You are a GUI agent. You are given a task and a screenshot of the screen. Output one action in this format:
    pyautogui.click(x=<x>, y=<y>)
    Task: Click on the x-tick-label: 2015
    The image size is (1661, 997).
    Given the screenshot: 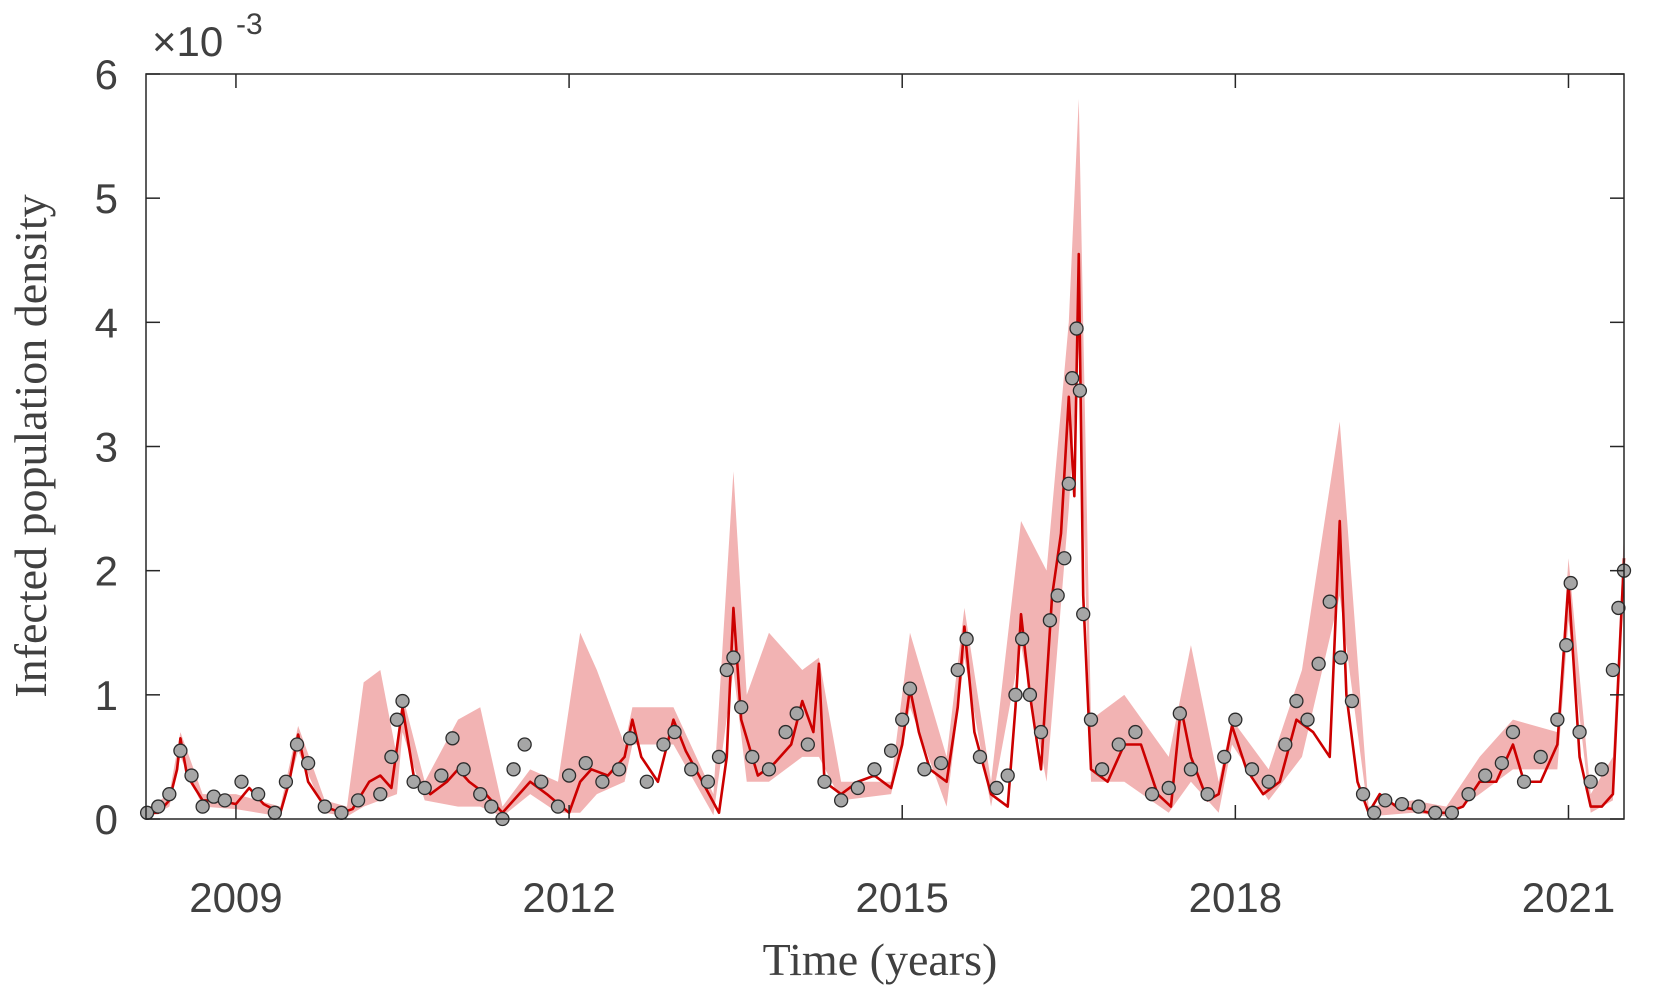 What is the action you would take?
    pyautogui.click(x=901, y=897)
    